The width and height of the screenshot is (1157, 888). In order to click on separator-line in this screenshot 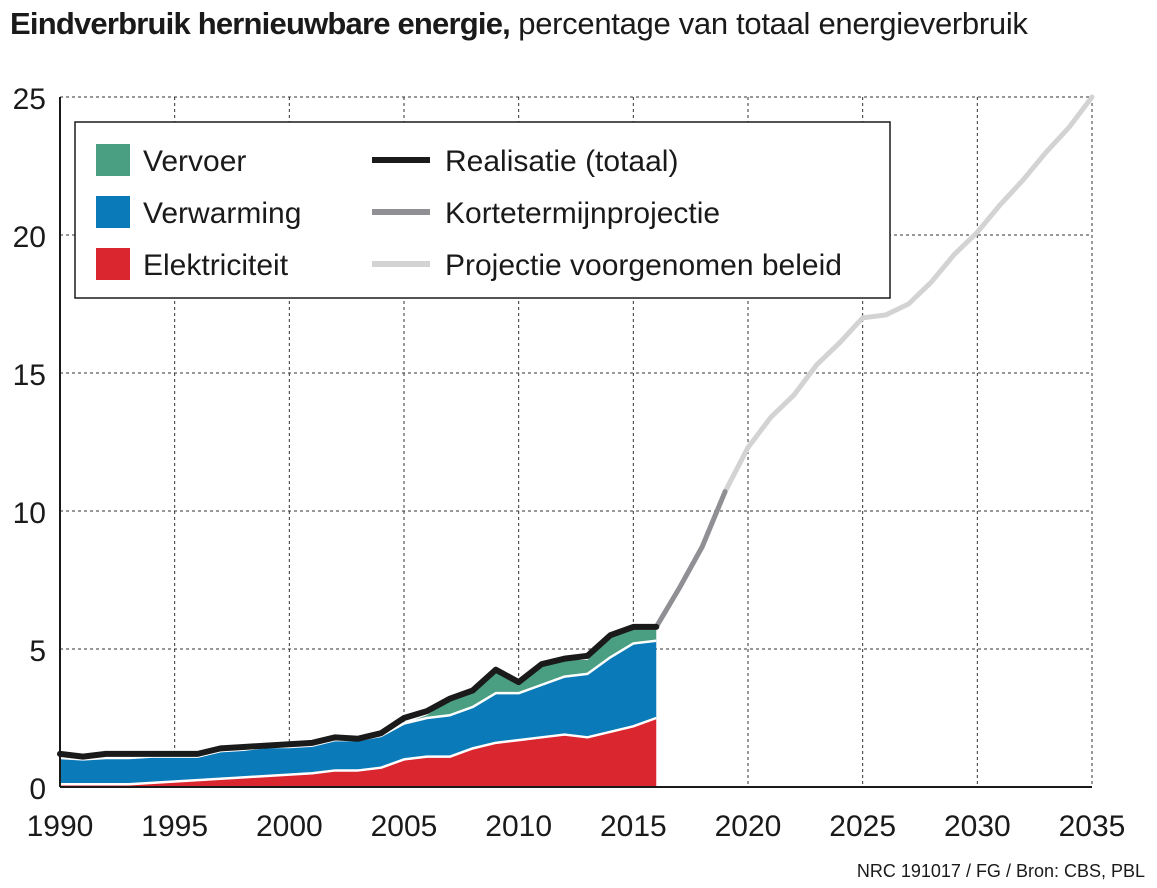, I will do `click(358, 751)`.